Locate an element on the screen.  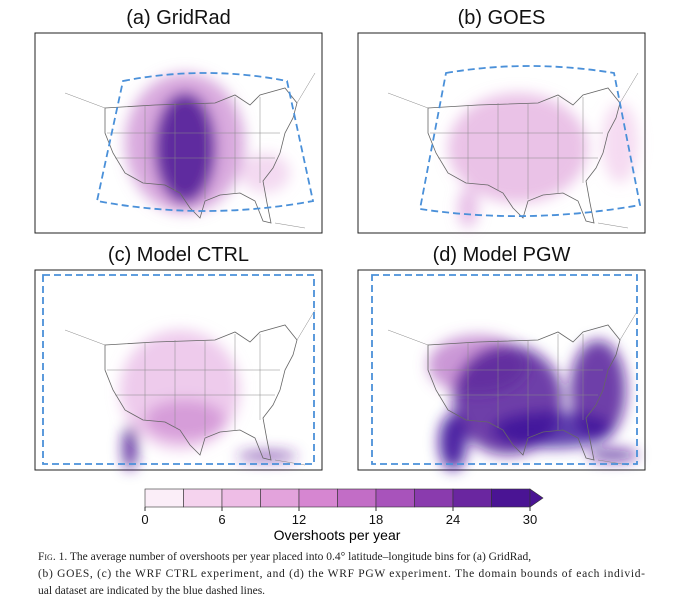
colorbar-tick-label: 30 is located at coordinates (530, 519).